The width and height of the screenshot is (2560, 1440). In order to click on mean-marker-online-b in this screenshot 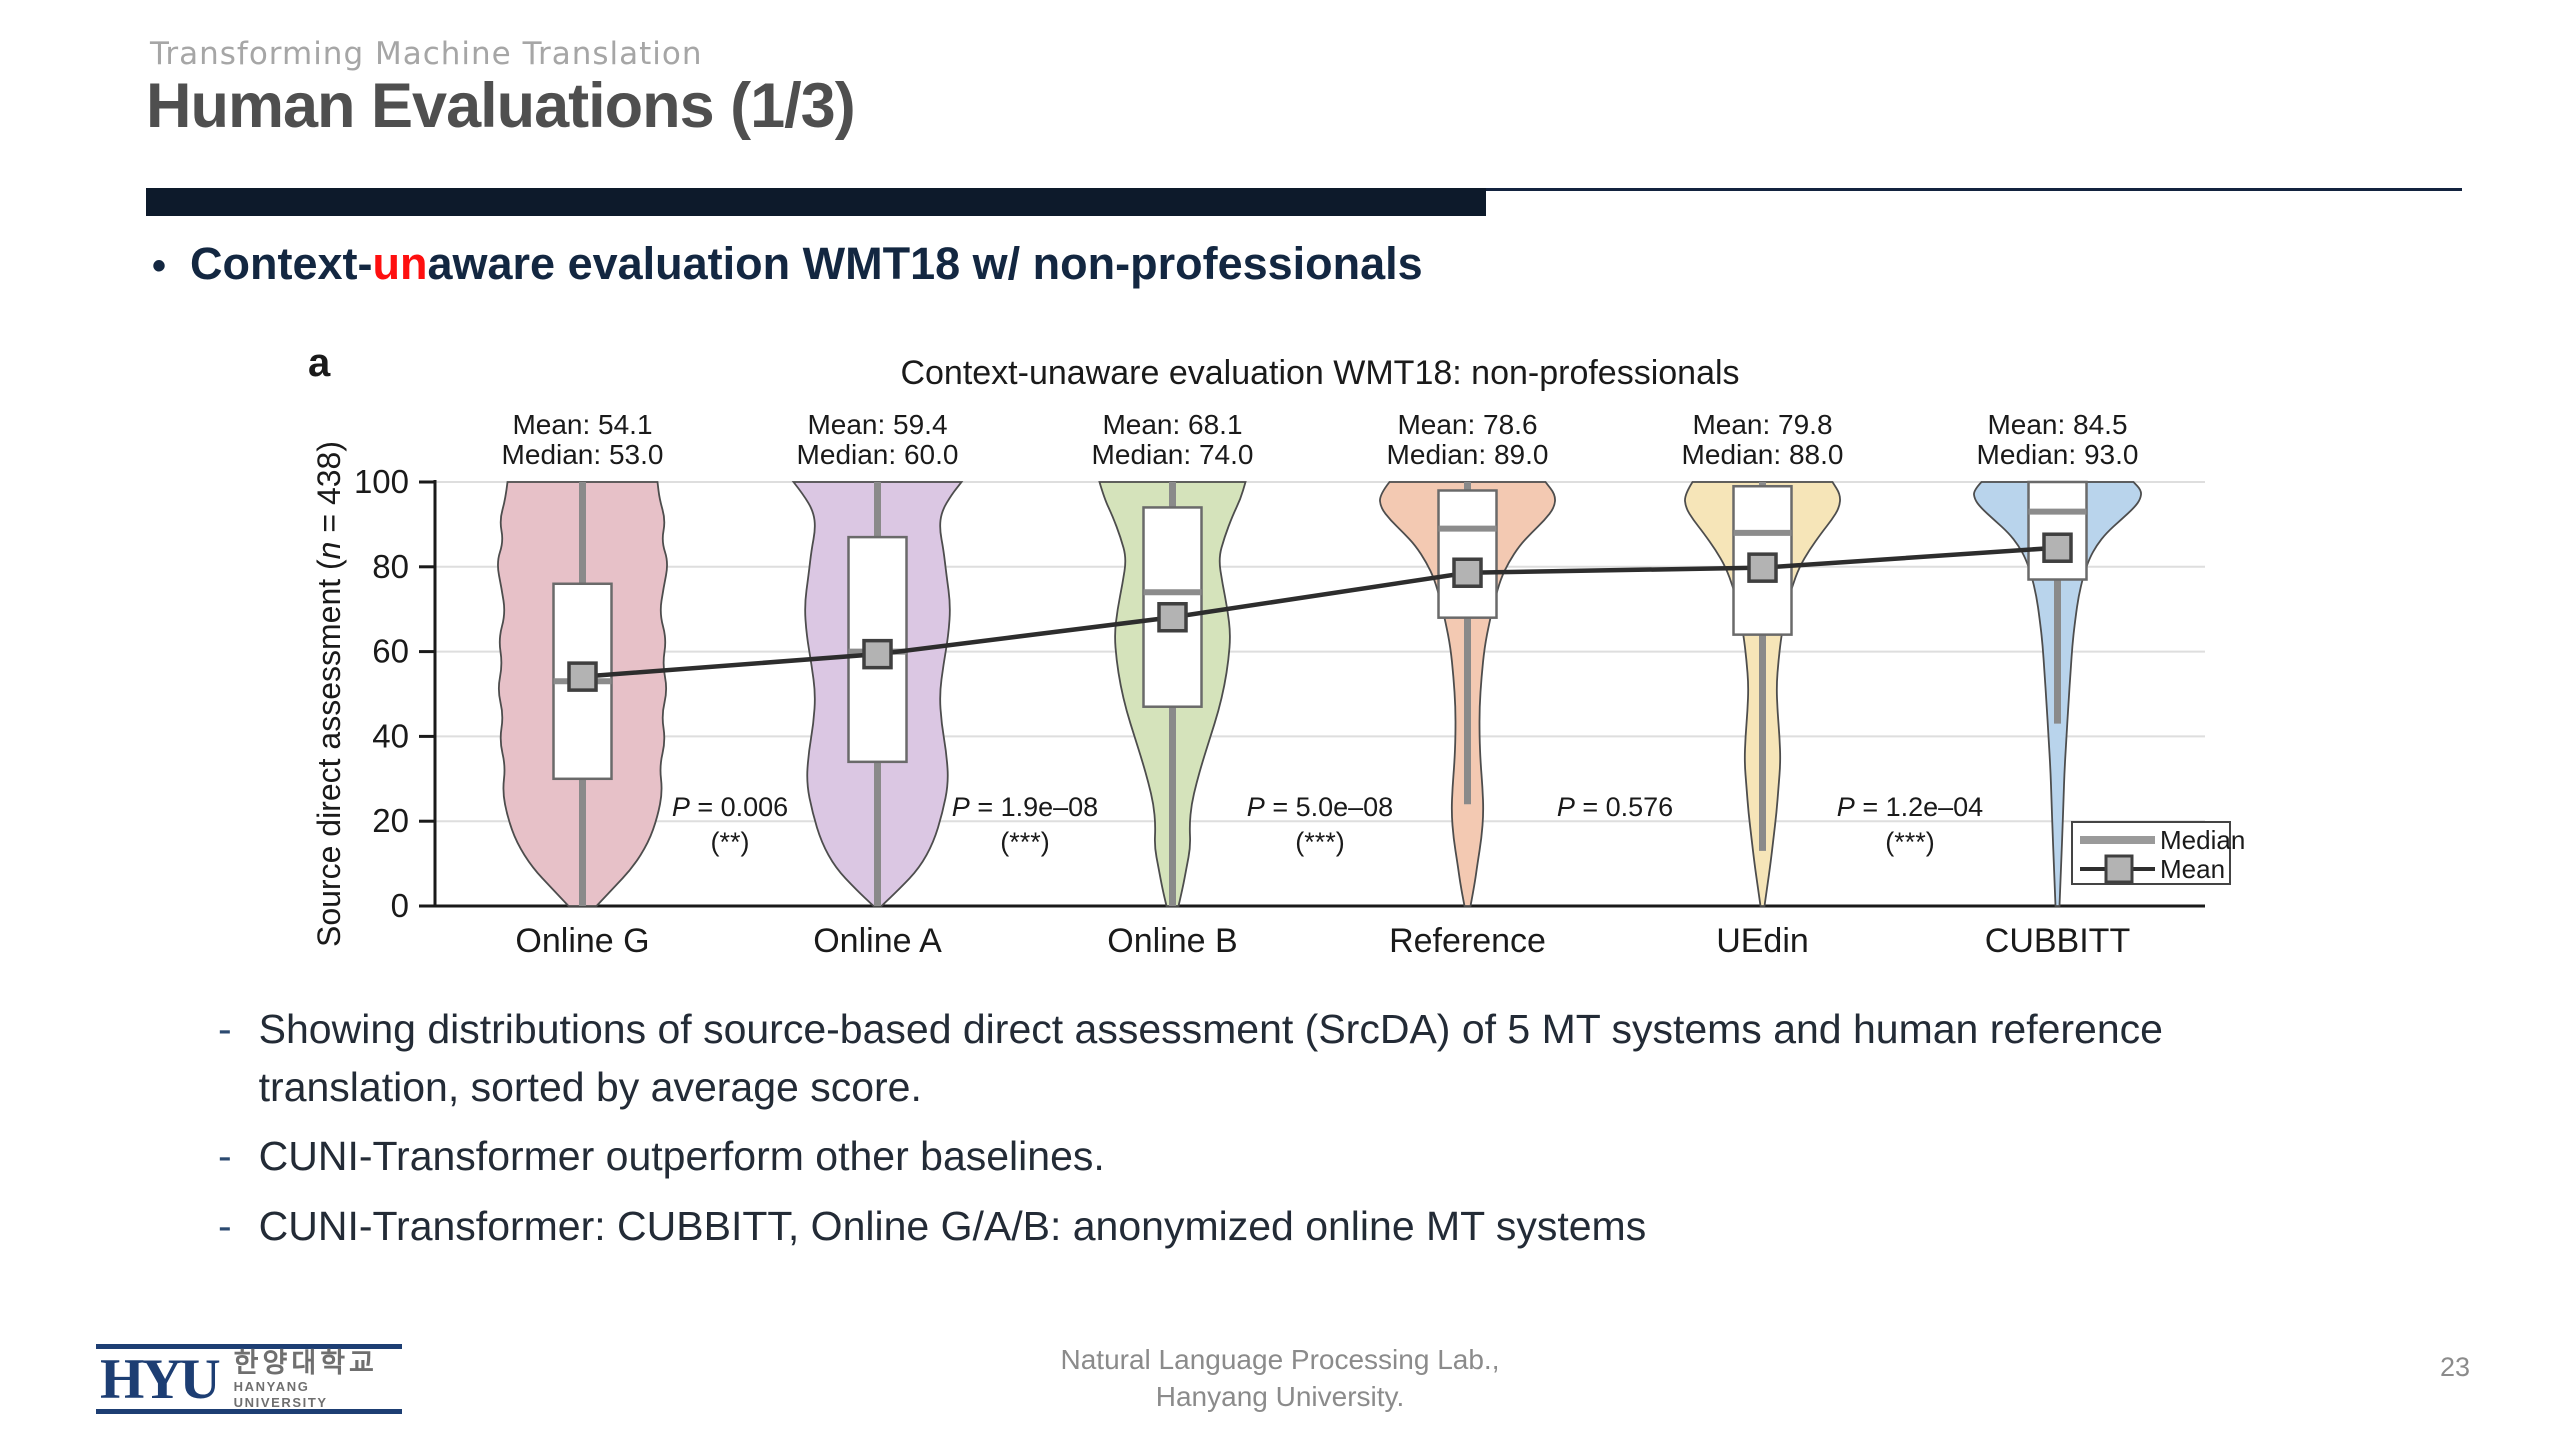, I will do `click(1172, 617)`.